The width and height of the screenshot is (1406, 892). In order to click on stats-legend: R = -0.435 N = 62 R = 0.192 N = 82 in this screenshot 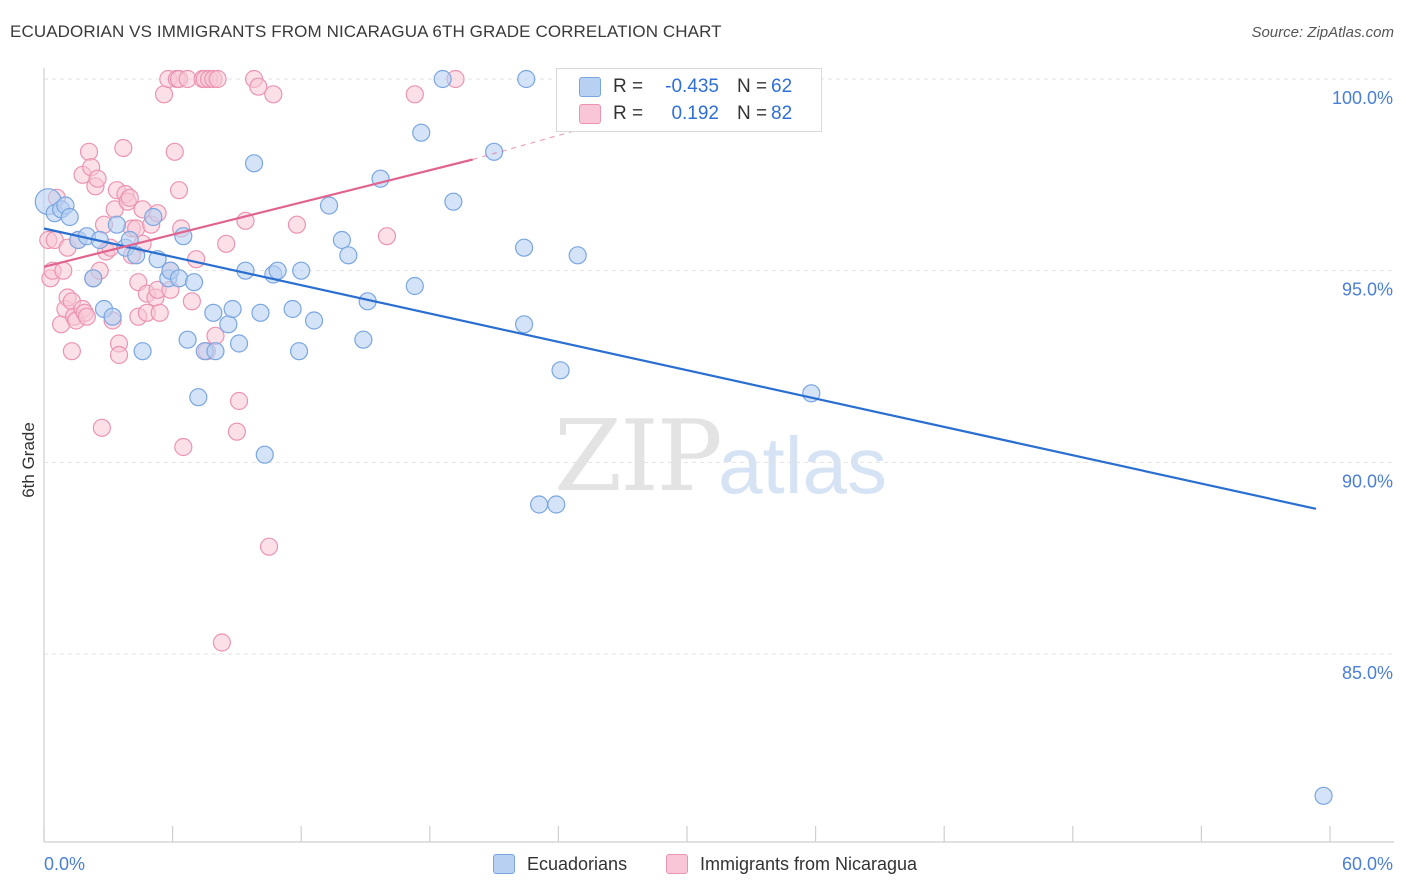, I will do `click(689, 100)`.